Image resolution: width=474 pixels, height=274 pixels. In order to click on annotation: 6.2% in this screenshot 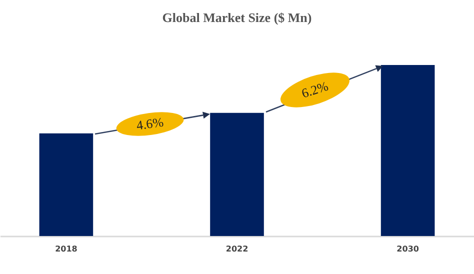, I will do `click(315, 90)`.